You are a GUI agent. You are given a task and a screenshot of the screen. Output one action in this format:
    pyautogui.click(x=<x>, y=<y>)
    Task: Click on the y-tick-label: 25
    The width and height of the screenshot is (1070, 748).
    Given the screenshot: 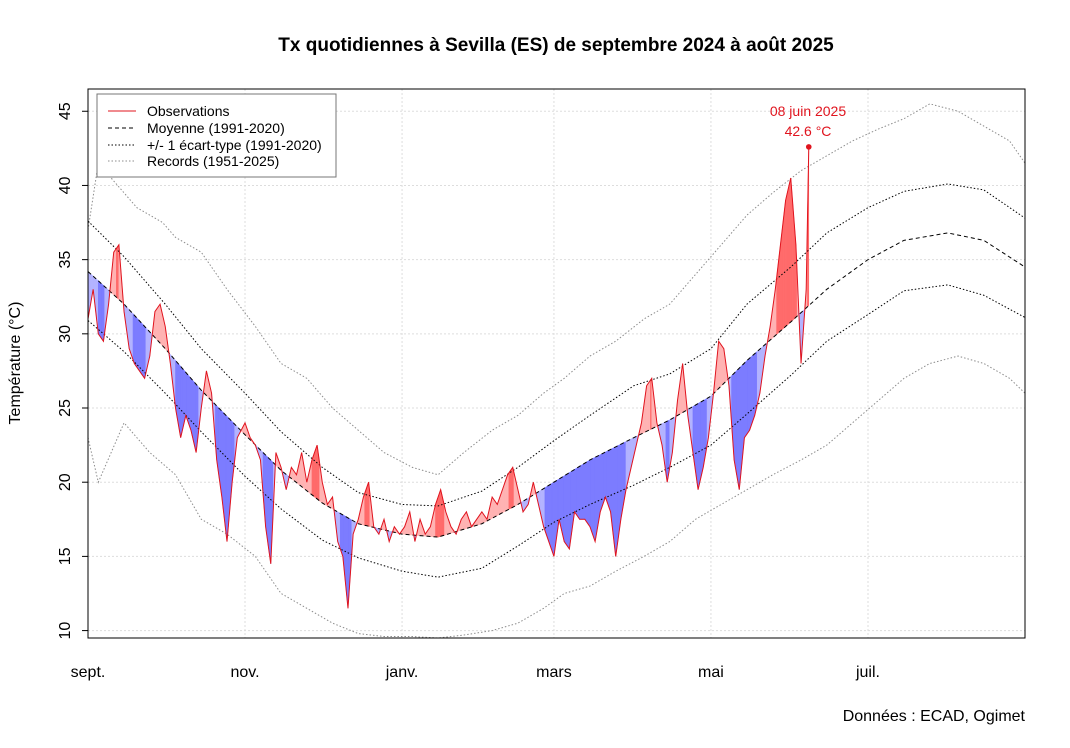 What is the action you would take?
    pyautogui.click(x=65, y=408)
    